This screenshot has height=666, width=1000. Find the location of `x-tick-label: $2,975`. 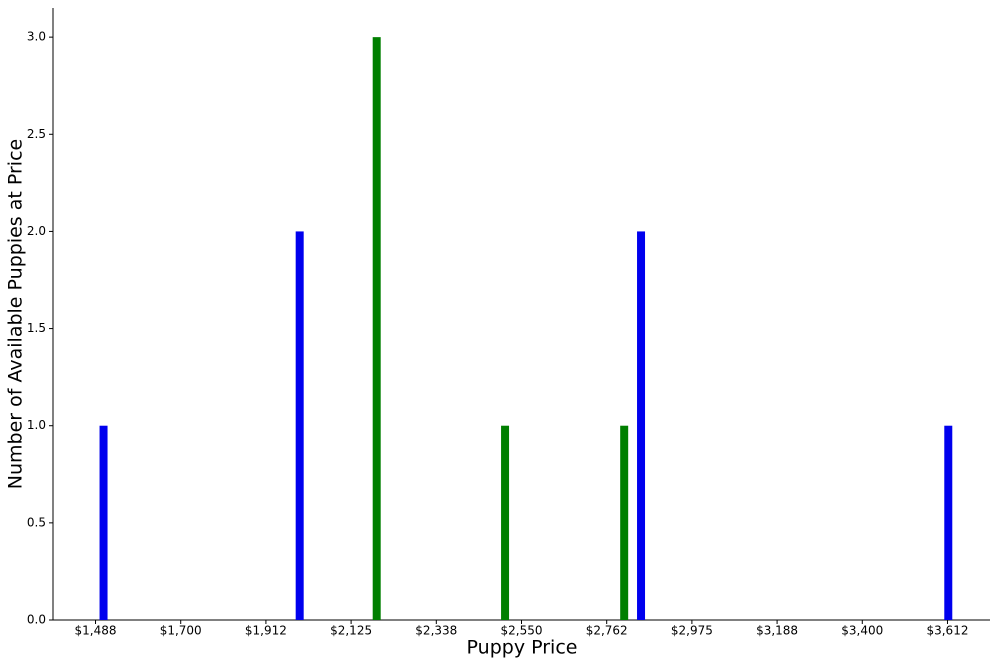

x-tick-label: $2,975 is located at coordinates (692, 631).